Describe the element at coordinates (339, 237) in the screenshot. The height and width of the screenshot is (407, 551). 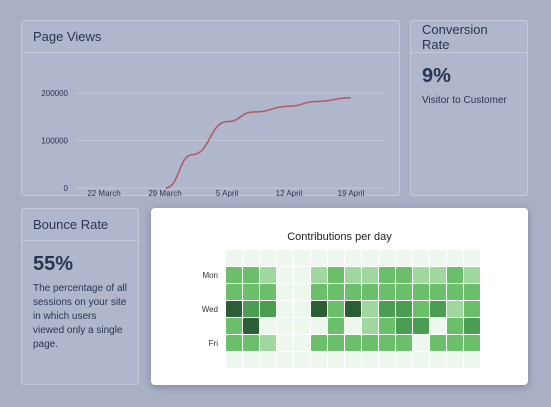
I see `contributions-title: Contributions per day` at that location.